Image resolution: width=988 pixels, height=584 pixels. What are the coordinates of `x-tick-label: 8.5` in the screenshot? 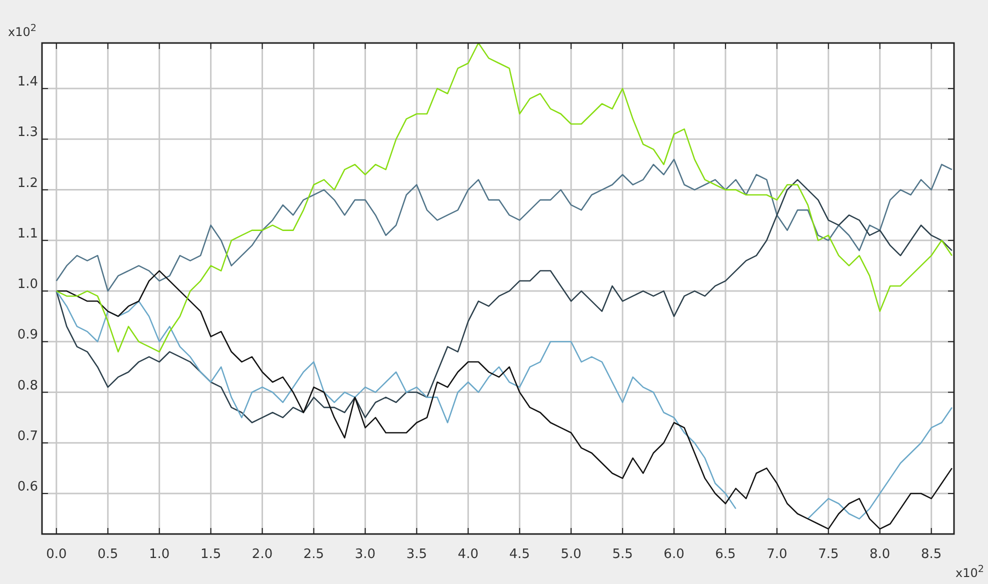 It's located at (931, 554).